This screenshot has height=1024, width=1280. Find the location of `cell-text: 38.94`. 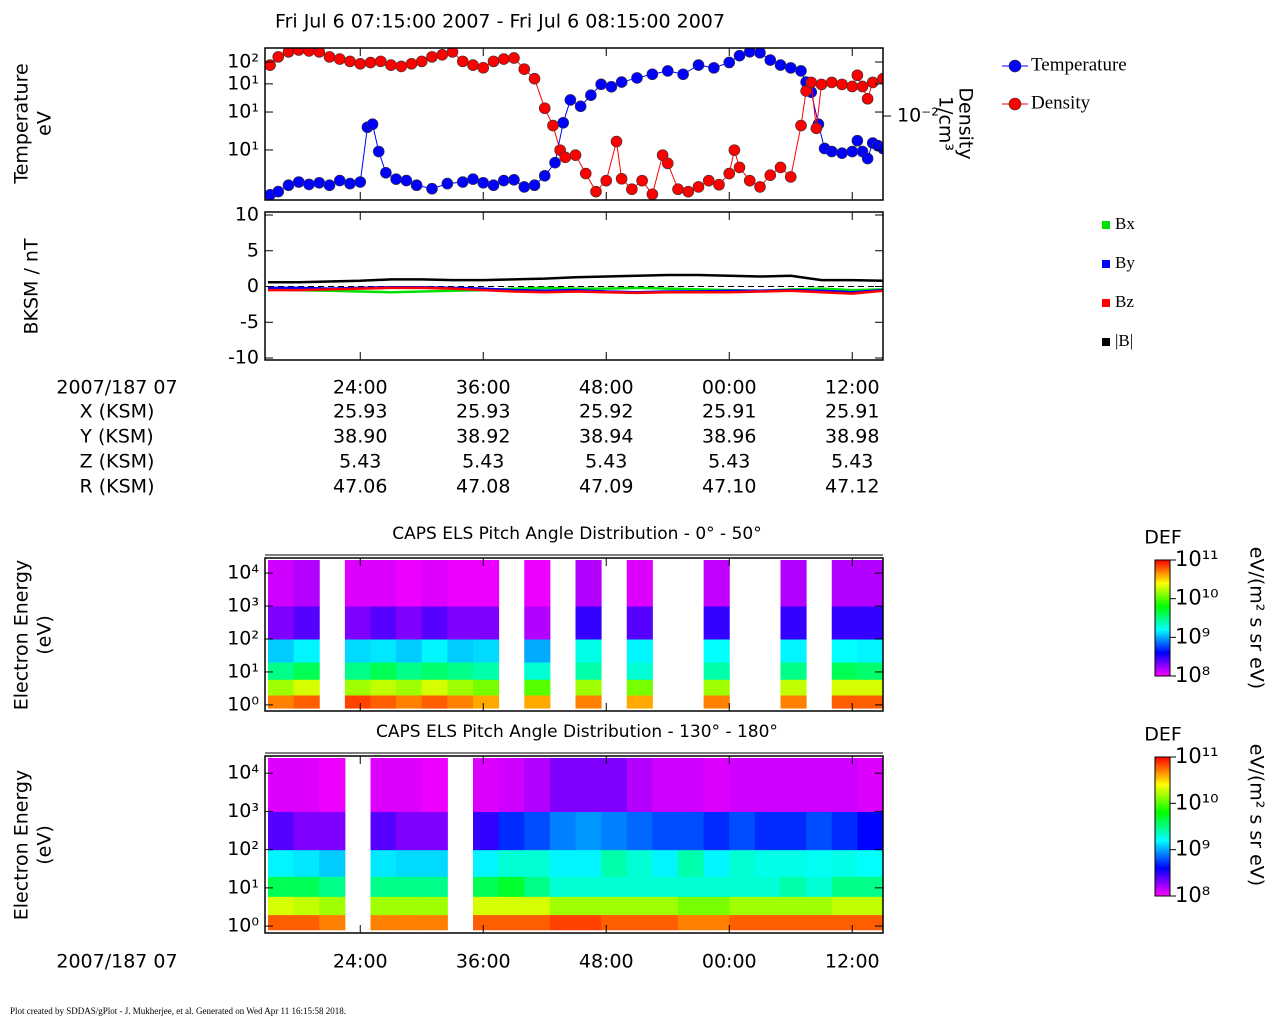

cell-text: 38.94 is located at coordinates (606, 437).